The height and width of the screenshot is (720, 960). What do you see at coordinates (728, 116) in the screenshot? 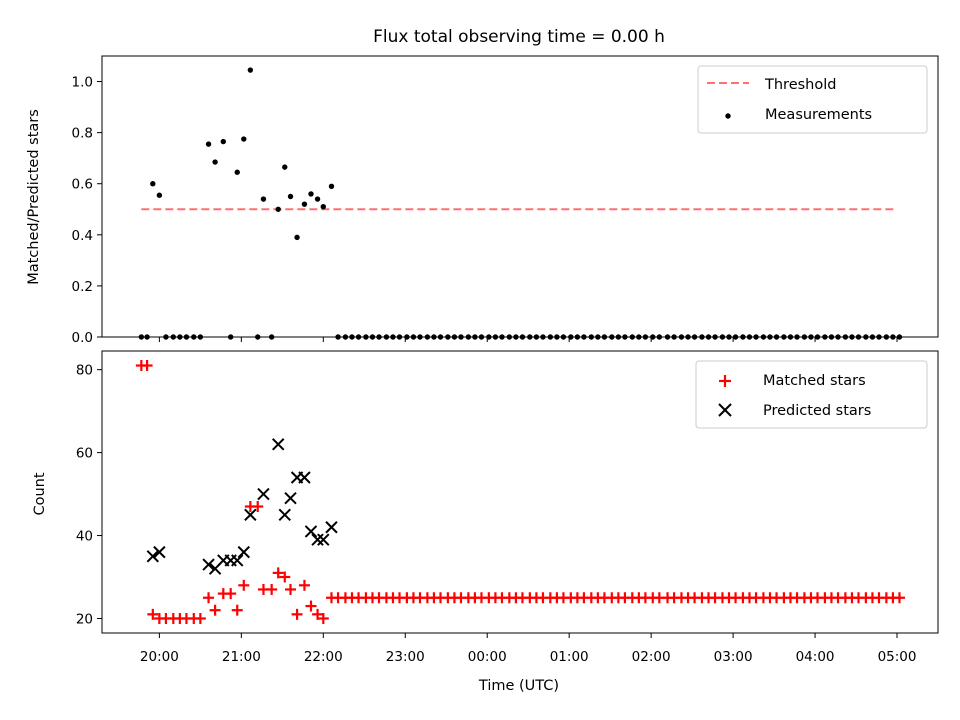
I see `measurements-legend-swatch` at bounding box center [728, 116].